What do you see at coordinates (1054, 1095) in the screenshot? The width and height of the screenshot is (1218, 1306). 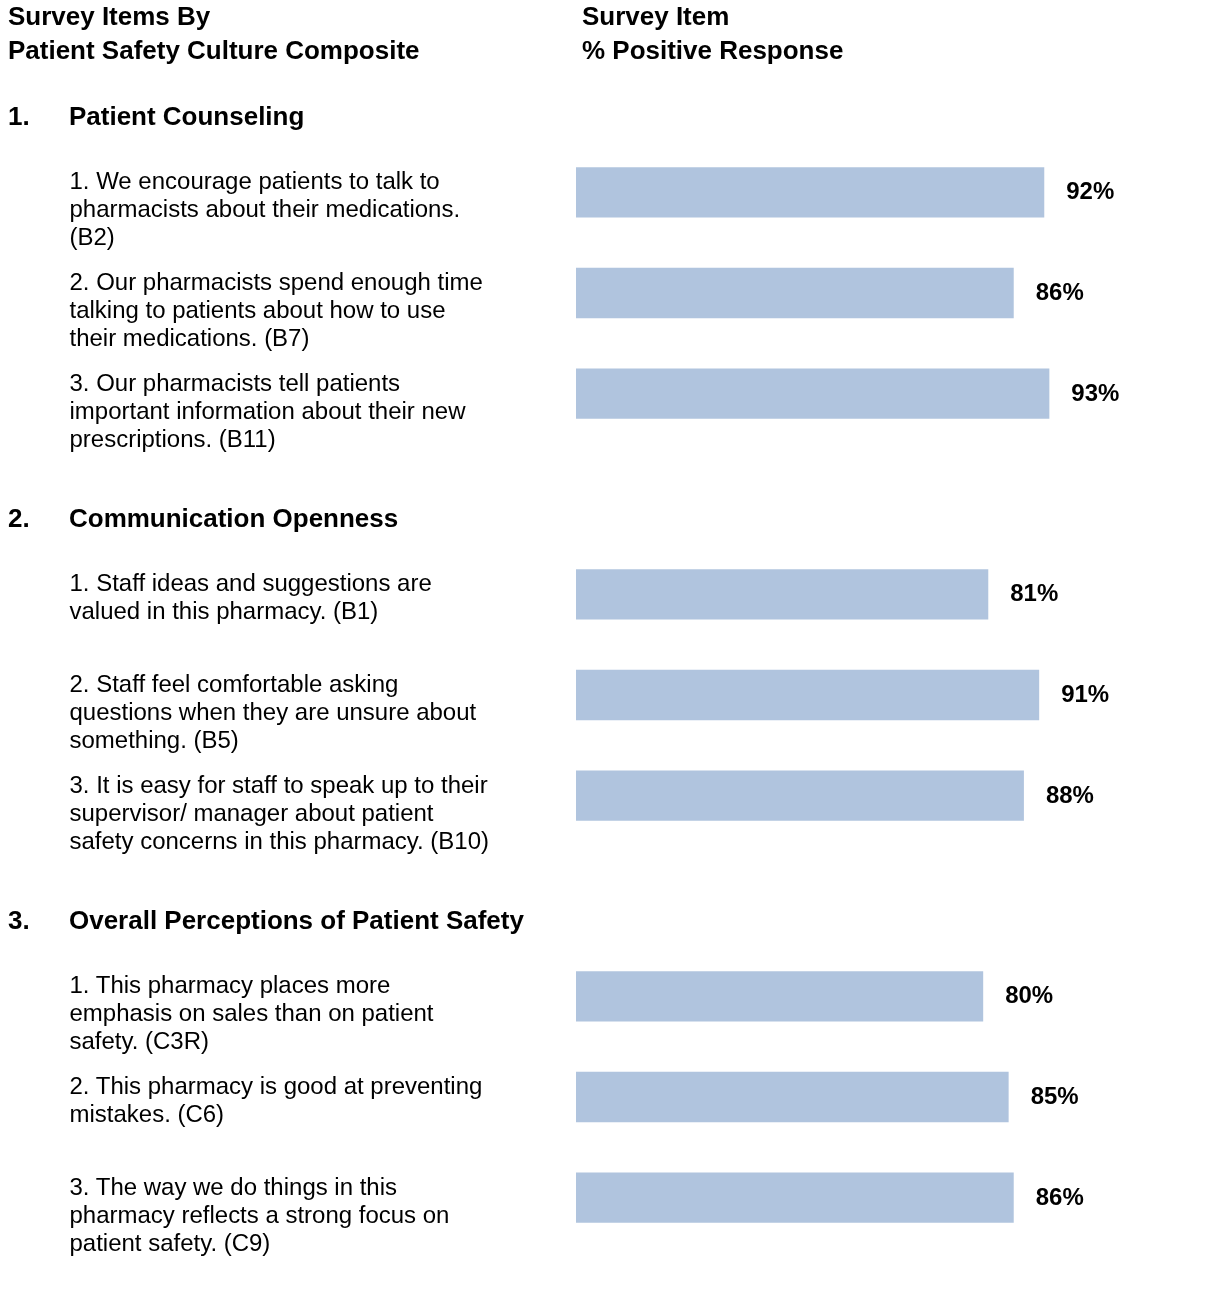 I see `data-label: 85%` at bounding box center [1054, 1095].